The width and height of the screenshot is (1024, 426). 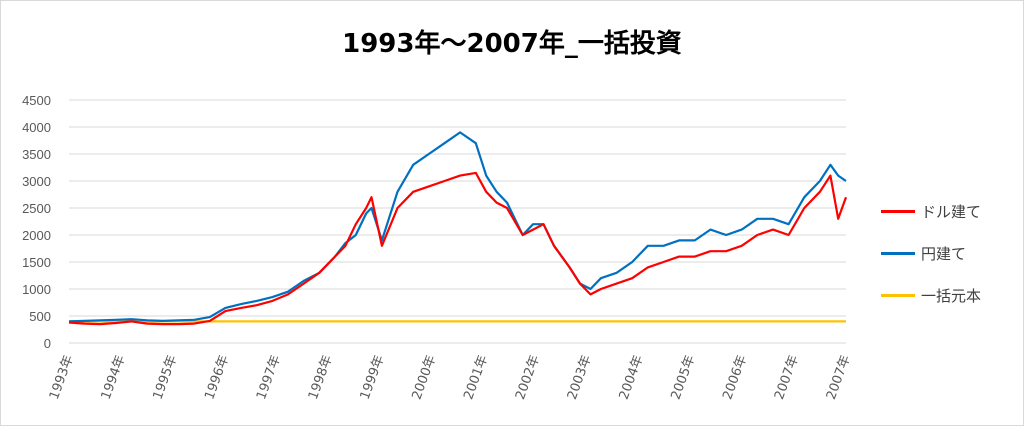 I want to click on x-tick-label: 1999年, so click(x=373, y=377).